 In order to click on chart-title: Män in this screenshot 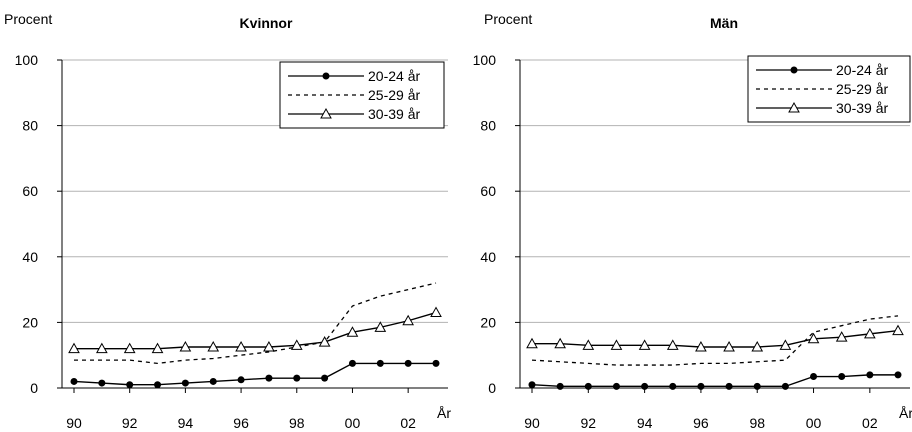, I will do `click(724, 23)`.